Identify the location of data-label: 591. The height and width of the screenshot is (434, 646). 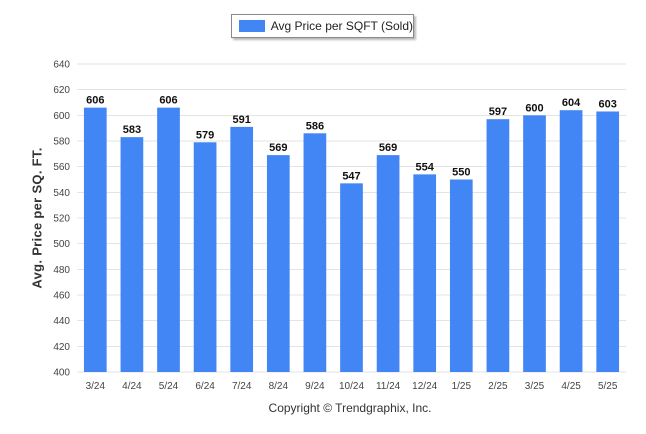
(242, 120).